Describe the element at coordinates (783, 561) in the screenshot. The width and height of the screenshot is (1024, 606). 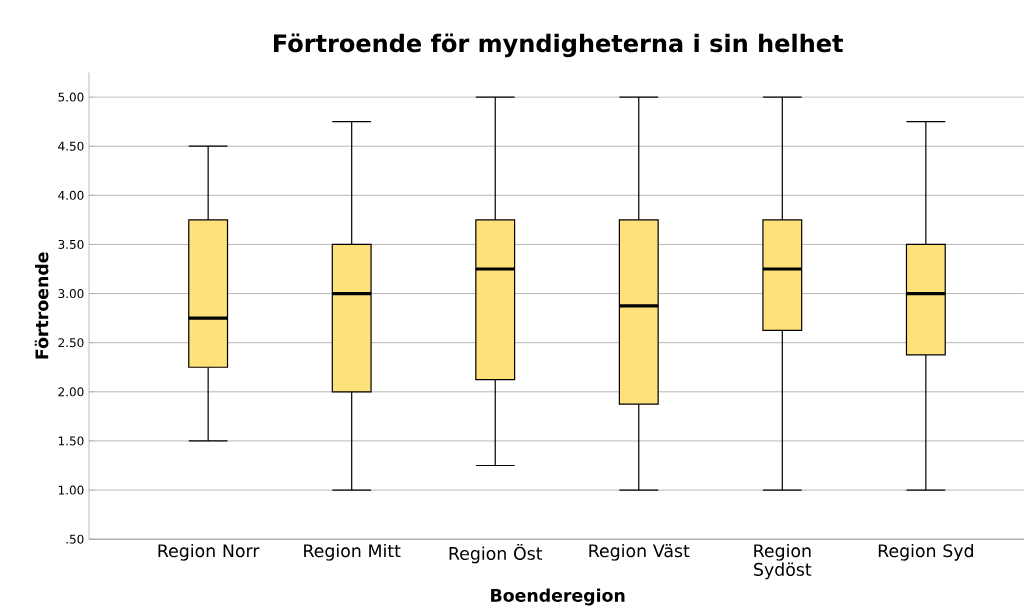
I see `x-tick-label: Region Sydöst` at that location.